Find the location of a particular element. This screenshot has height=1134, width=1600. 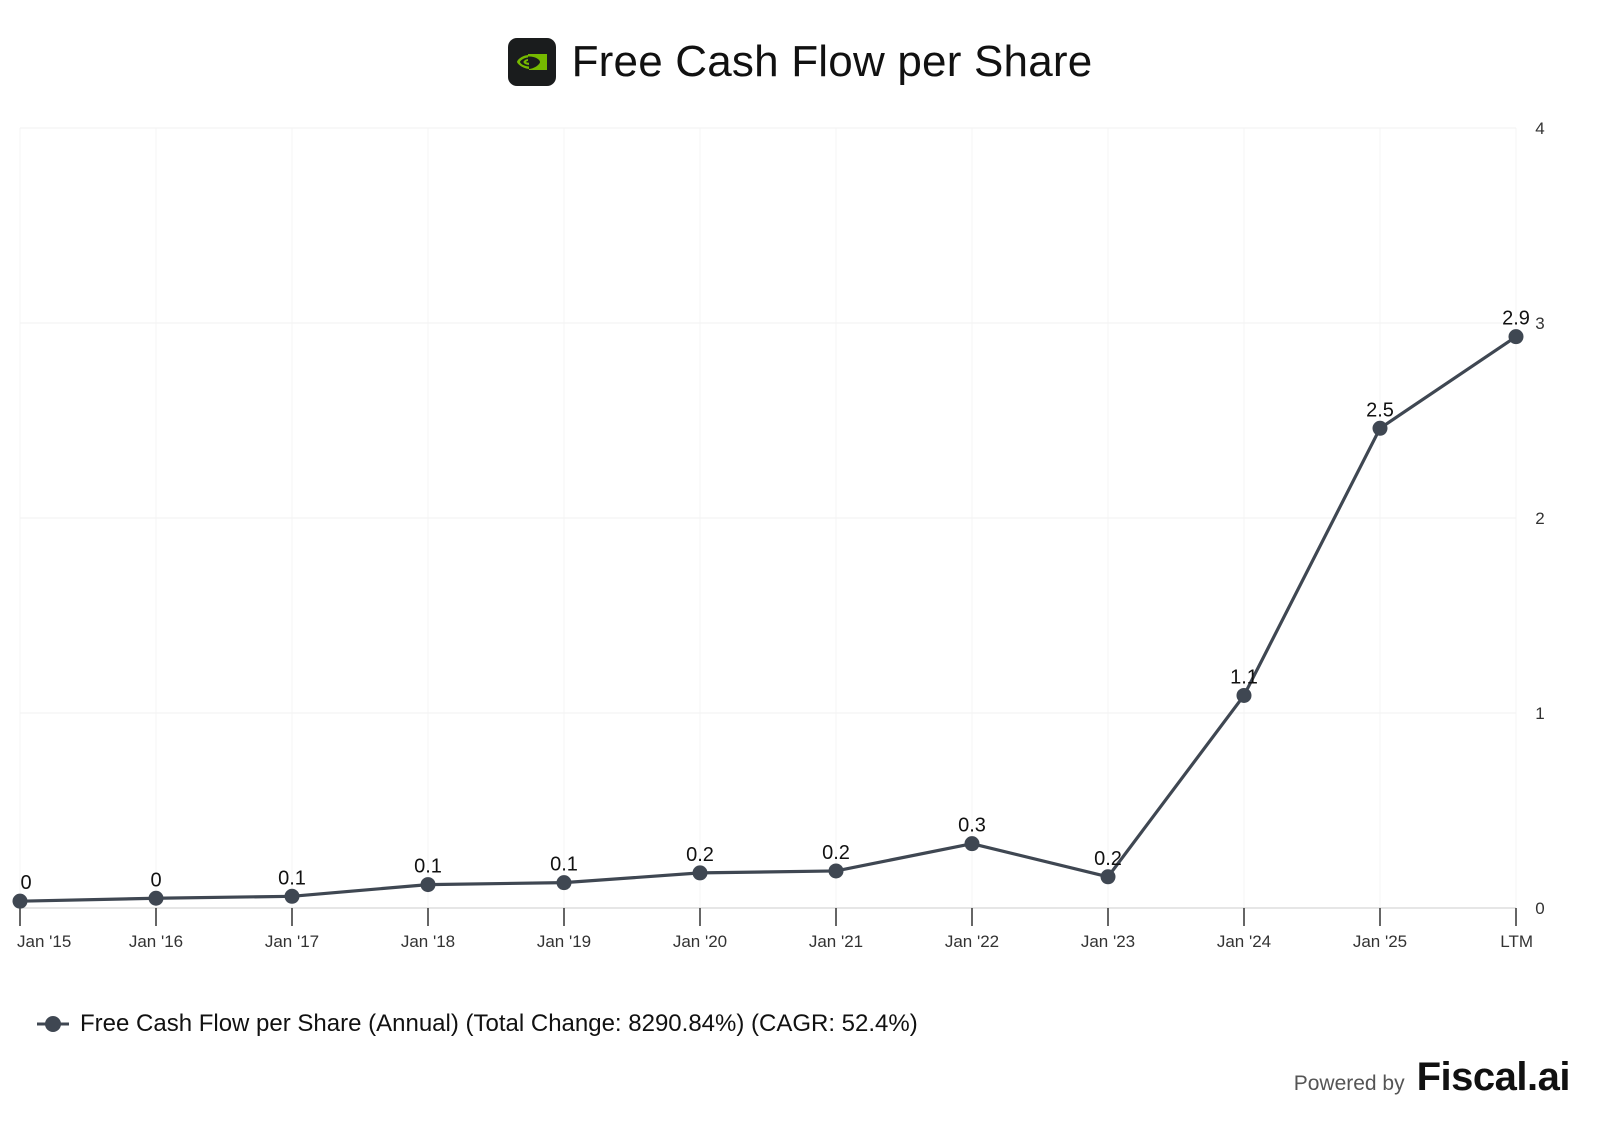

x-tick-label: Jan '18 is located at coordinates (428, 941).